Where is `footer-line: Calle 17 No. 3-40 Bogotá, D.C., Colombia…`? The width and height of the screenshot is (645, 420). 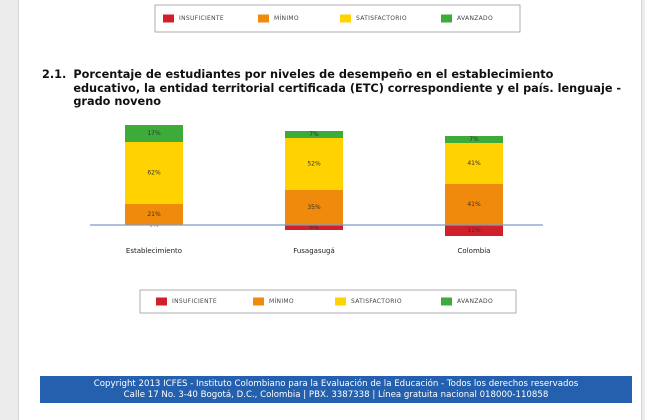 footer-line: Calle 17 No. 3-40 Bogotá, D.C., Colombia… is located at coordinates (336, 394).